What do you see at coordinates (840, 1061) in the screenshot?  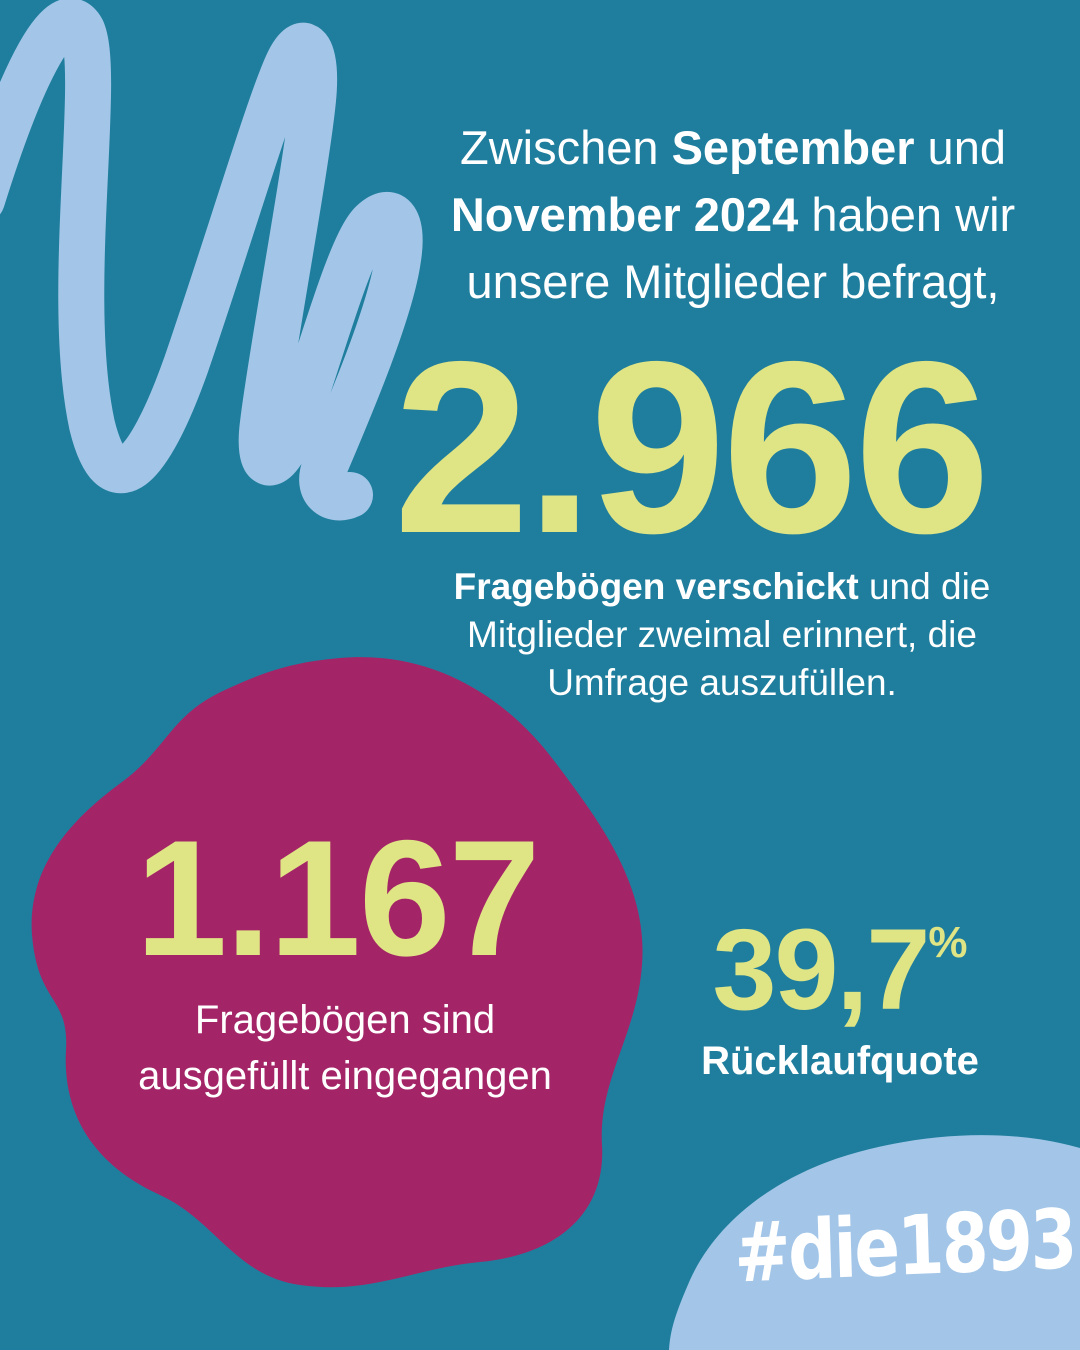 I see `response-rate-label: Rücklaufquote` at bounding box center [840, 1061].